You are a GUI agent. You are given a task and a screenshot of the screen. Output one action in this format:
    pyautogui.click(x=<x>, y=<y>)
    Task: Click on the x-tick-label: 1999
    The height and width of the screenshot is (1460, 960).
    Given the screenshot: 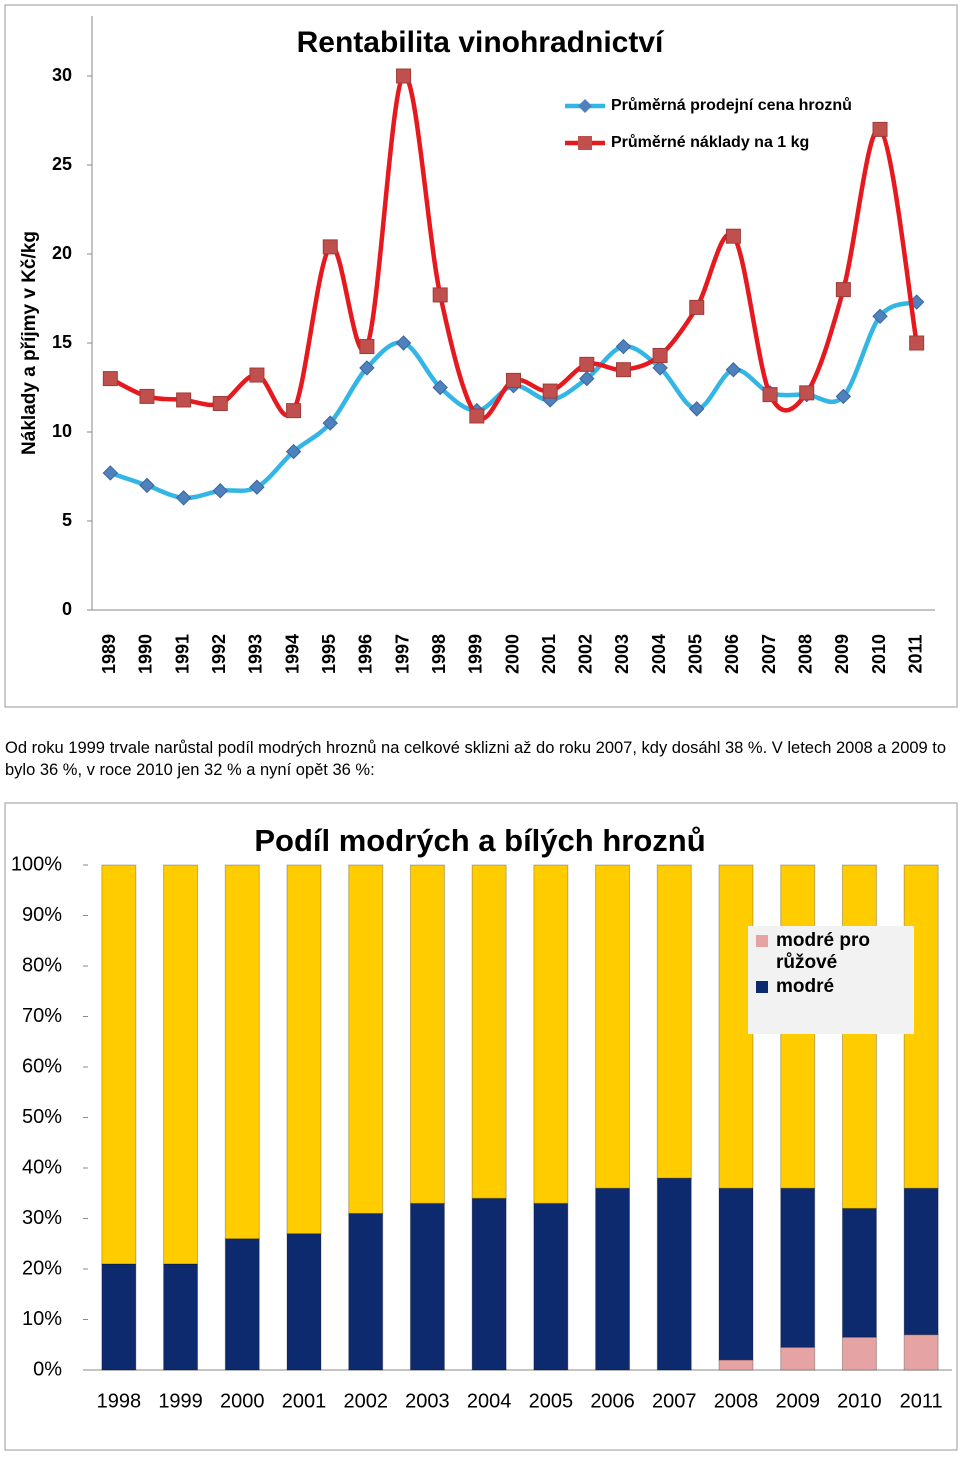 What is the action you would take?
    pyautogui.click(x=476, y=654)
    